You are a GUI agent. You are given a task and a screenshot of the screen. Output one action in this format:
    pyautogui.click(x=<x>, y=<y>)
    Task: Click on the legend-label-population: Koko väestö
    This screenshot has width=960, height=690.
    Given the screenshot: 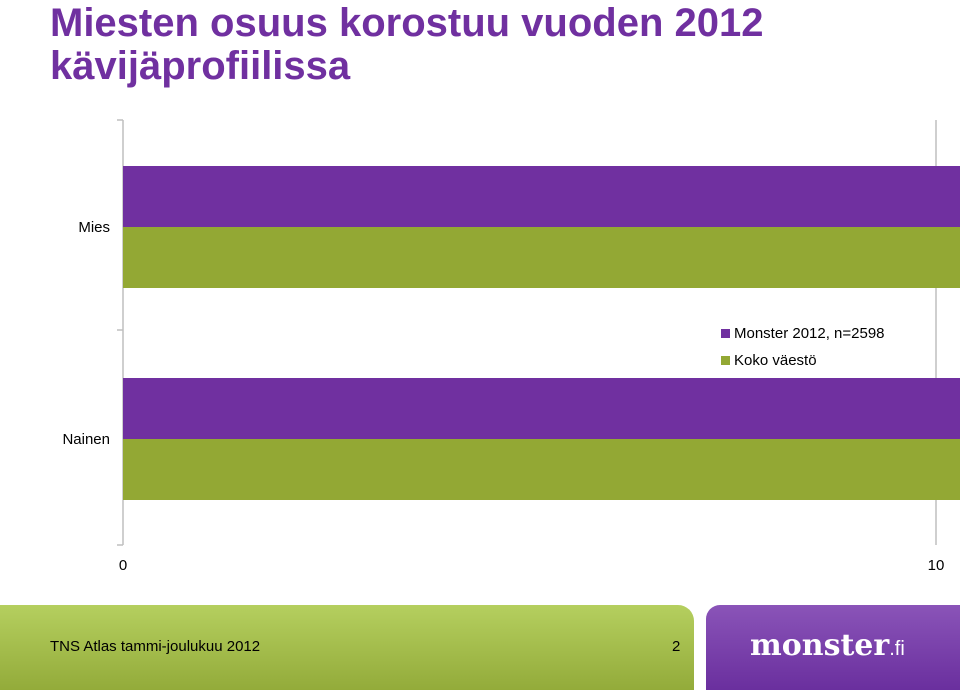 What is the action you would take?
    pyautogui.click(x=775, y=360)
    